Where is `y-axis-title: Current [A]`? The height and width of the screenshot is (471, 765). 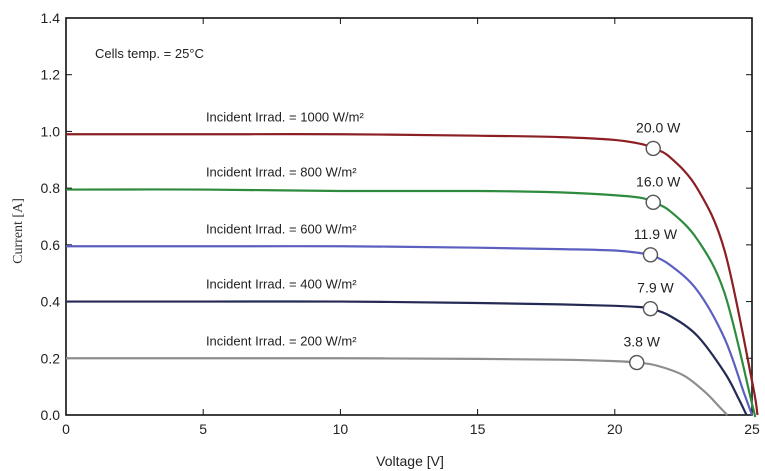
y-axis-title: Current [A] is located at coordinates (18, 231).